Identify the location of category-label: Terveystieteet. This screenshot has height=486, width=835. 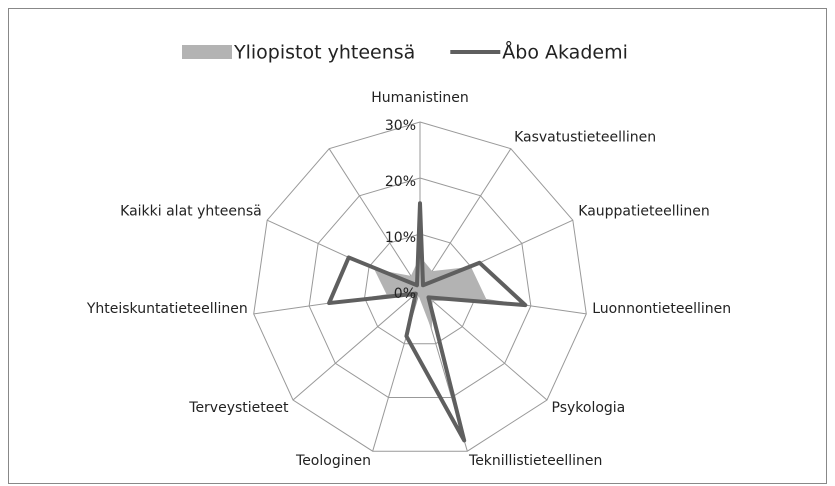
(238, 408).